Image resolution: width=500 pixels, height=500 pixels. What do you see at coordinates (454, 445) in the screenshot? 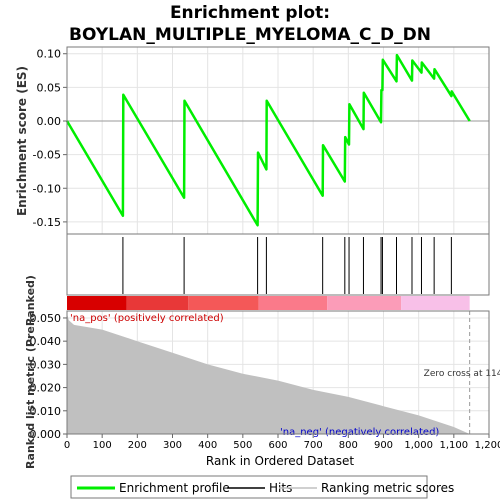
I see `x-tick-label: 1,100` at bounding box center [454, 445].